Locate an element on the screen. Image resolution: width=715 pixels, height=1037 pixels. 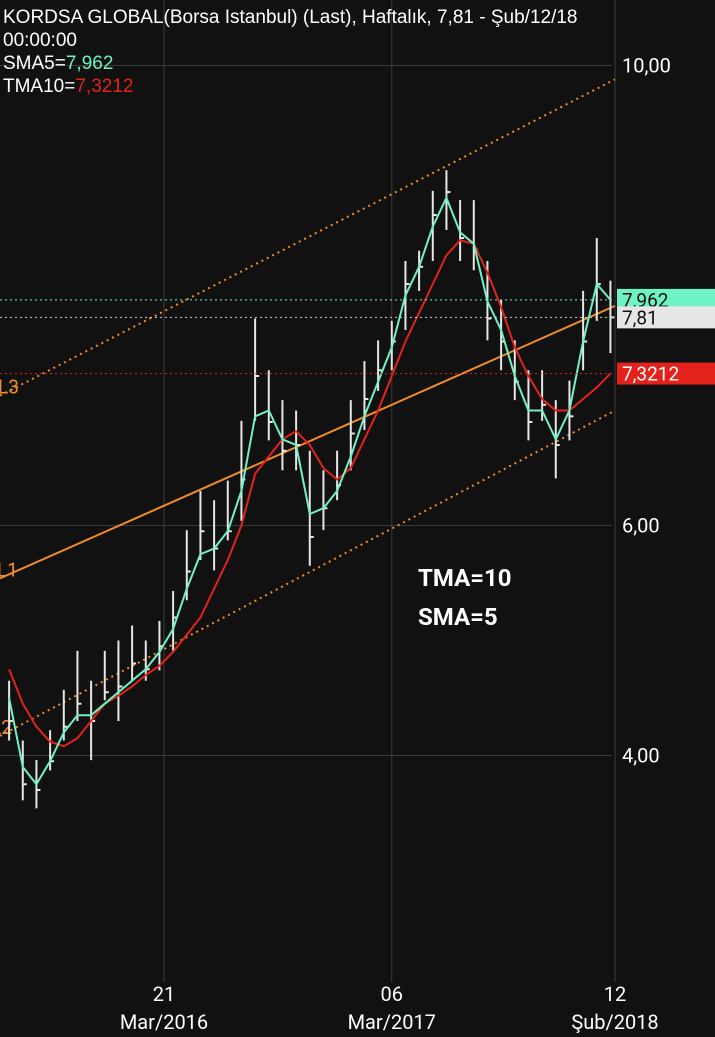
legend-entry: TMA10=7,3212 is located at coordinates (303, 86).